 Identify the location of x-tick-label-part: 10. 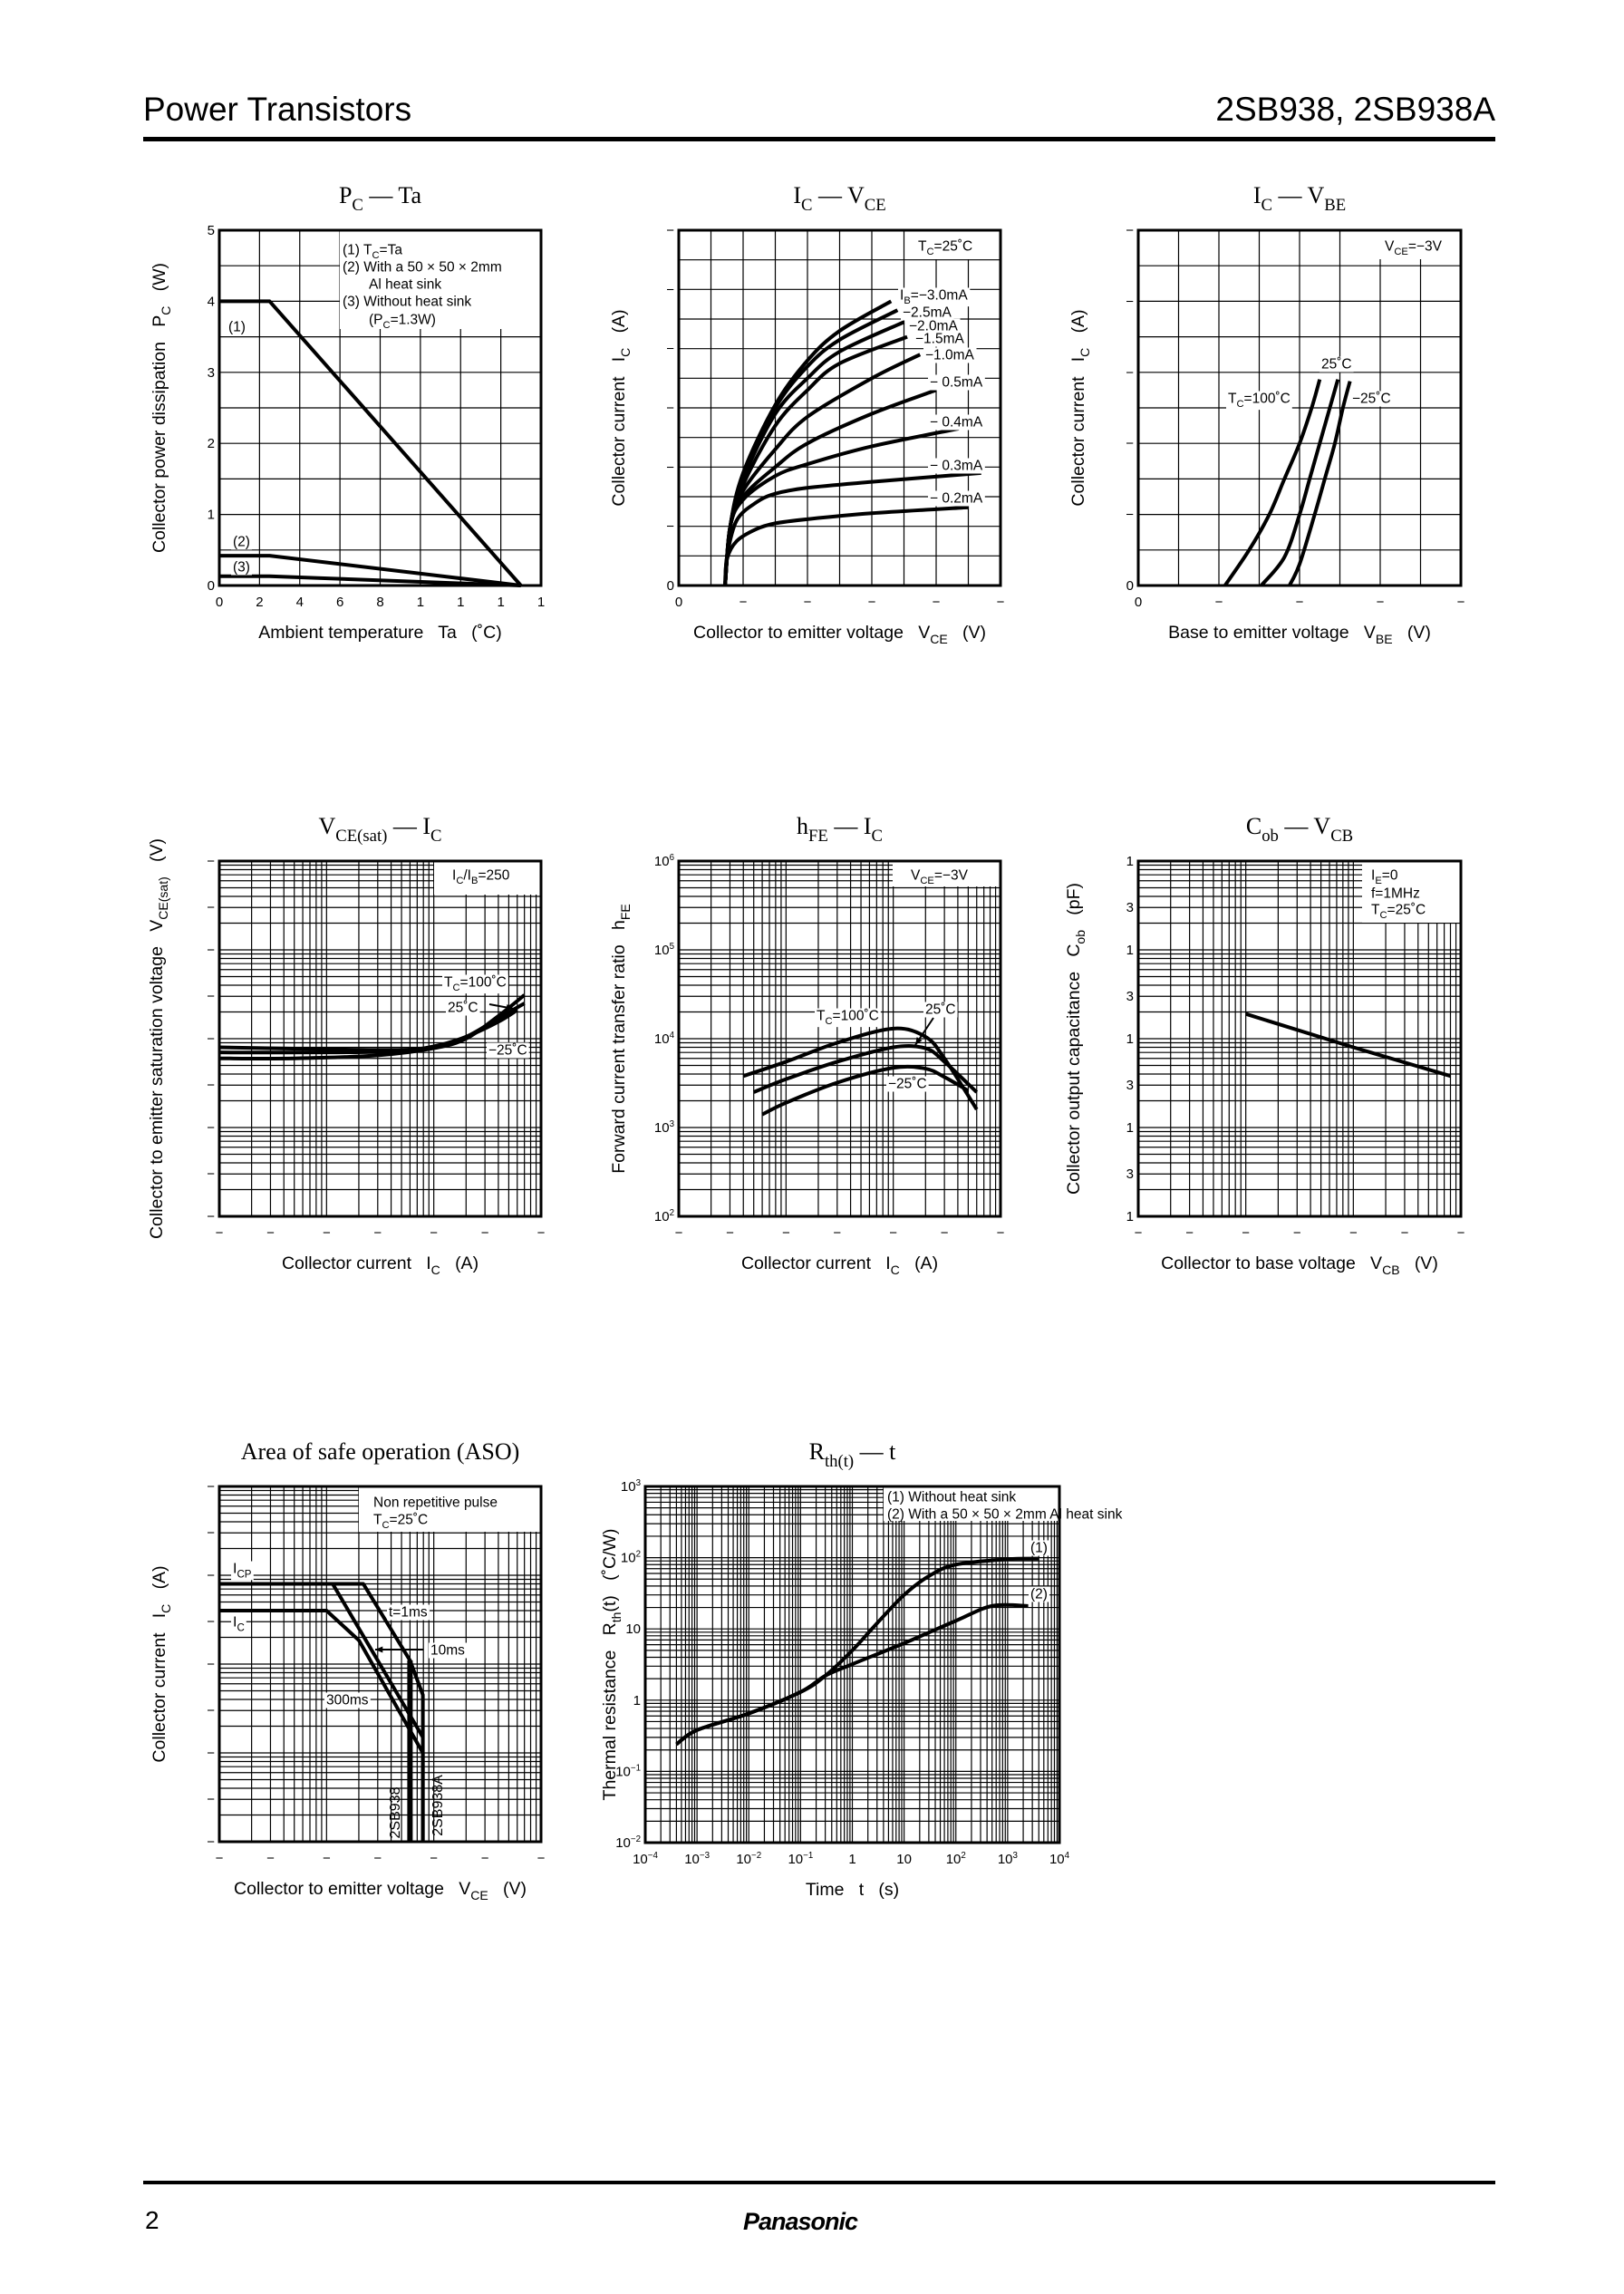
(795, 1859).